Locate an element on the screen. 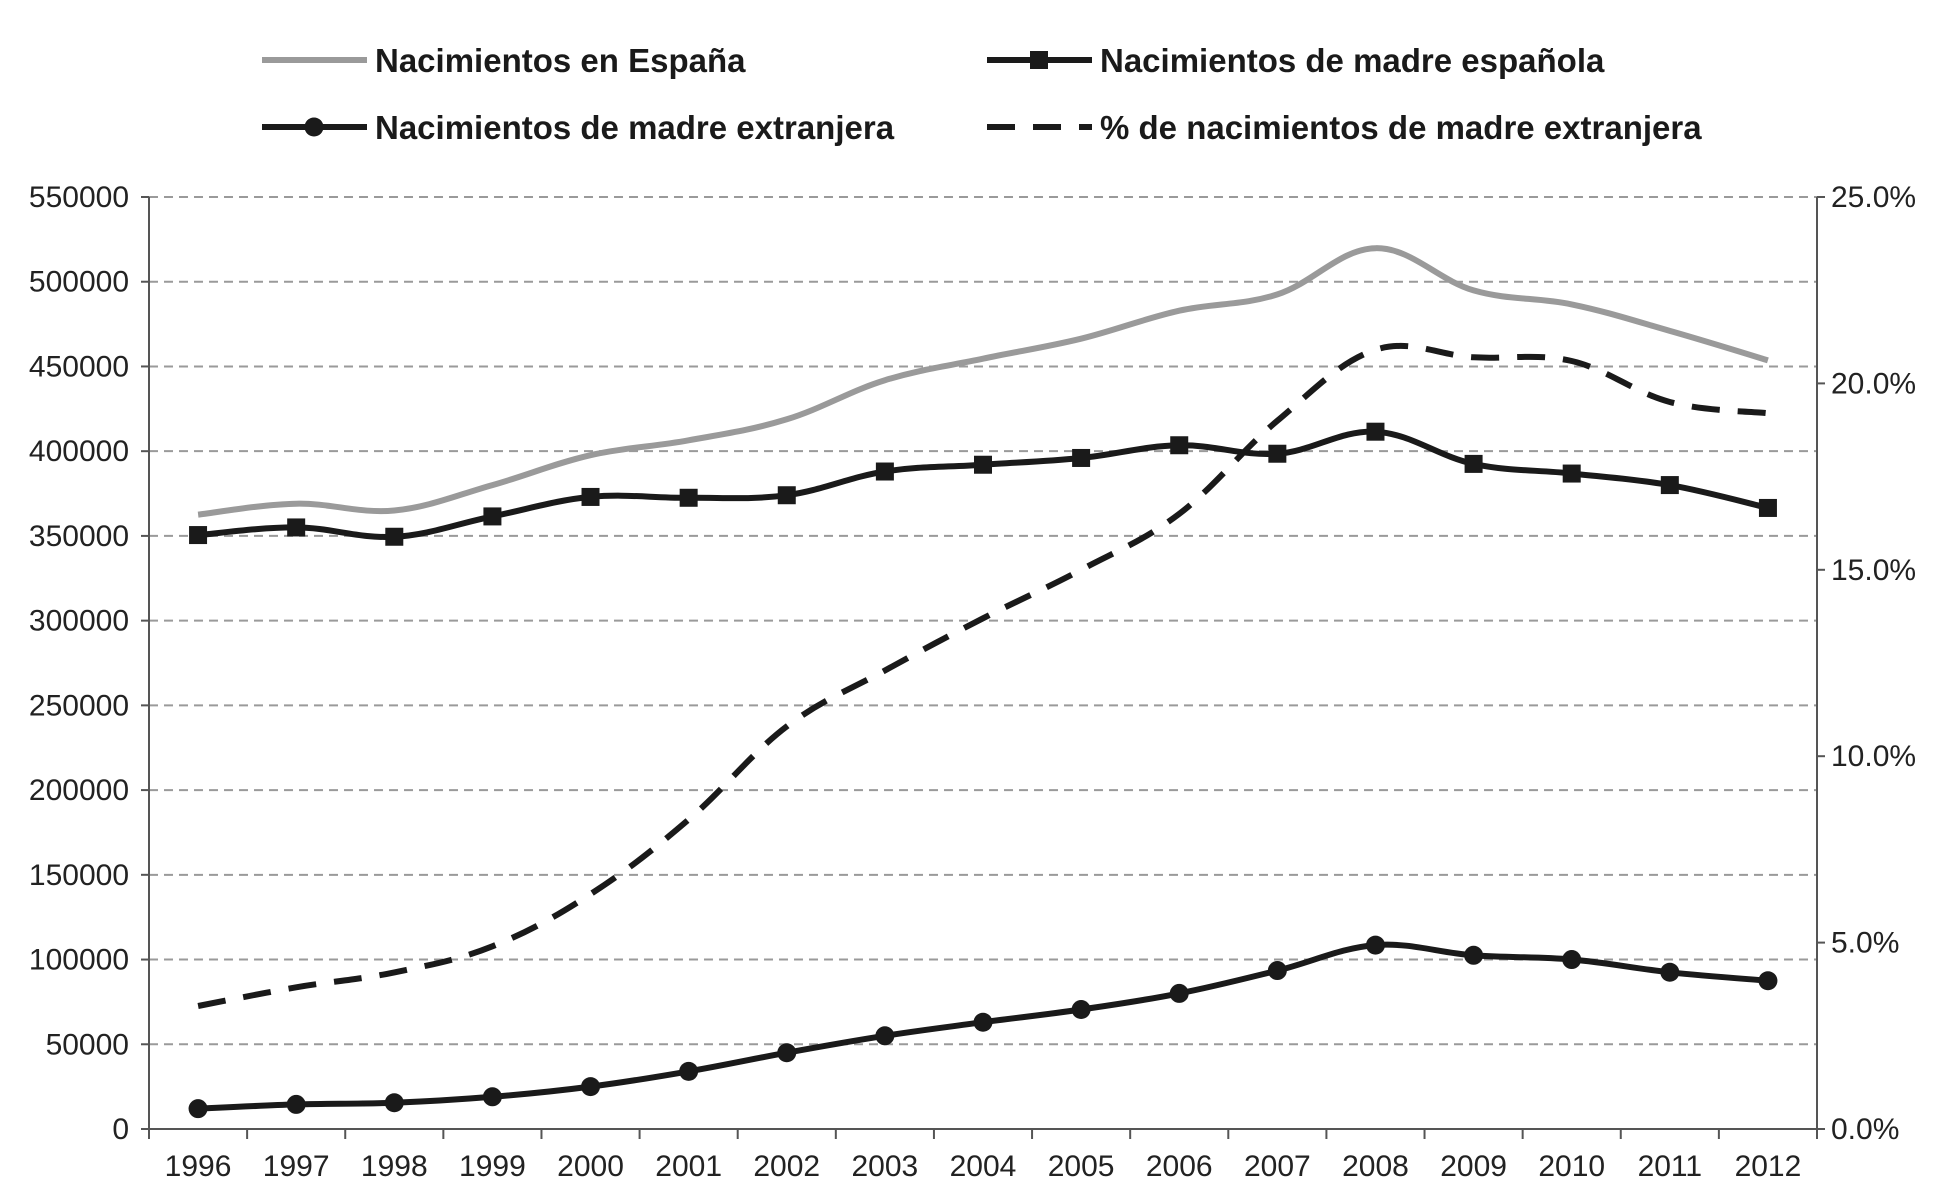 Image resolution: width=1938 pixels, height=1202 pixels. y-tick-label: 400000 is located at coordinates (79, 451).